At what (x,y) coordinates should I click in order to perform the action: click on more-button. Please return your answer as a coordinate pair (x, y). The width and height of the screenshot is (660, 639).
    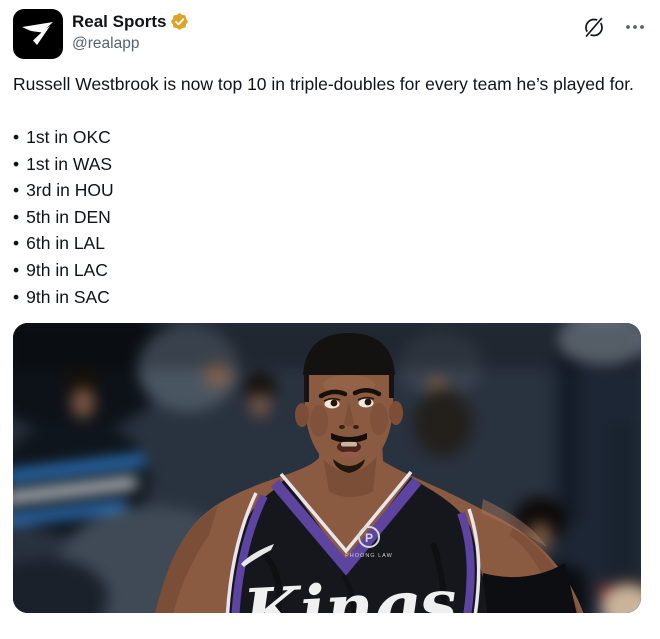
    Looking at the image, I should click on (635, 27).